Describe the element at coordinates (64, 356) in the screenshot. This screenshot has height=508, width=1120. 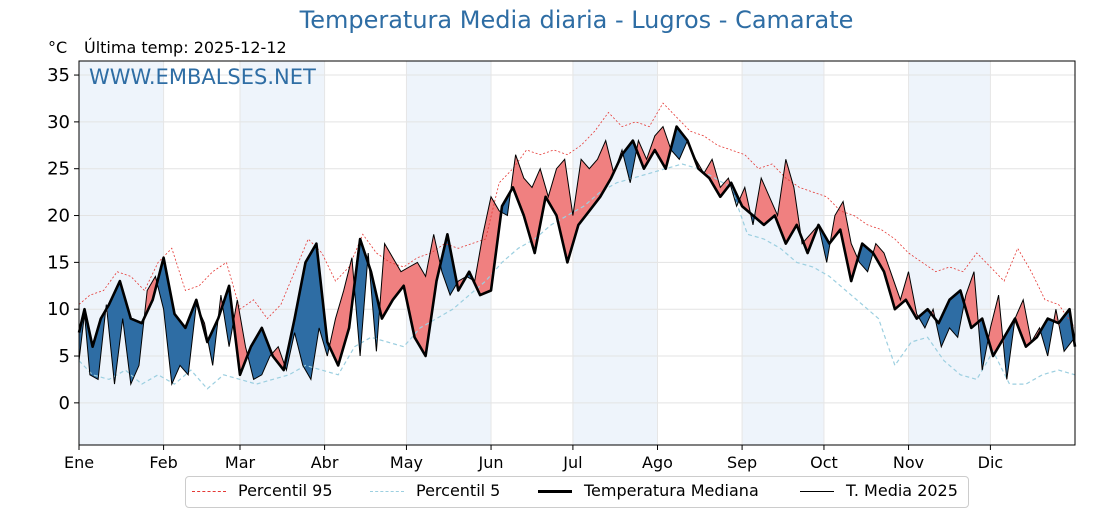
I see `y-tick-label: 5` at that location.